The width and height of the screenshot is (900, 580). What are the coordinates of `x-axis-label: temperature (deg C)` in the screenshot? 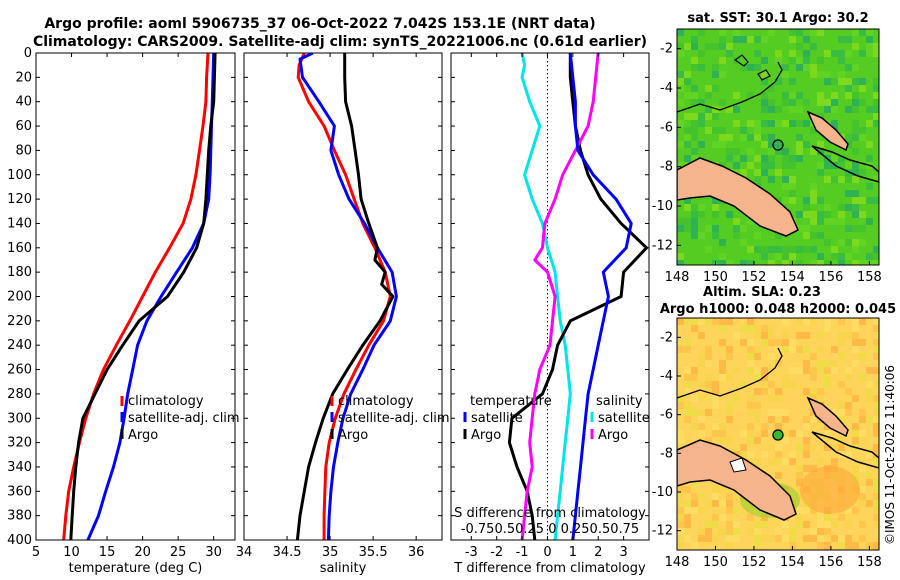 It's located at (136, 568).